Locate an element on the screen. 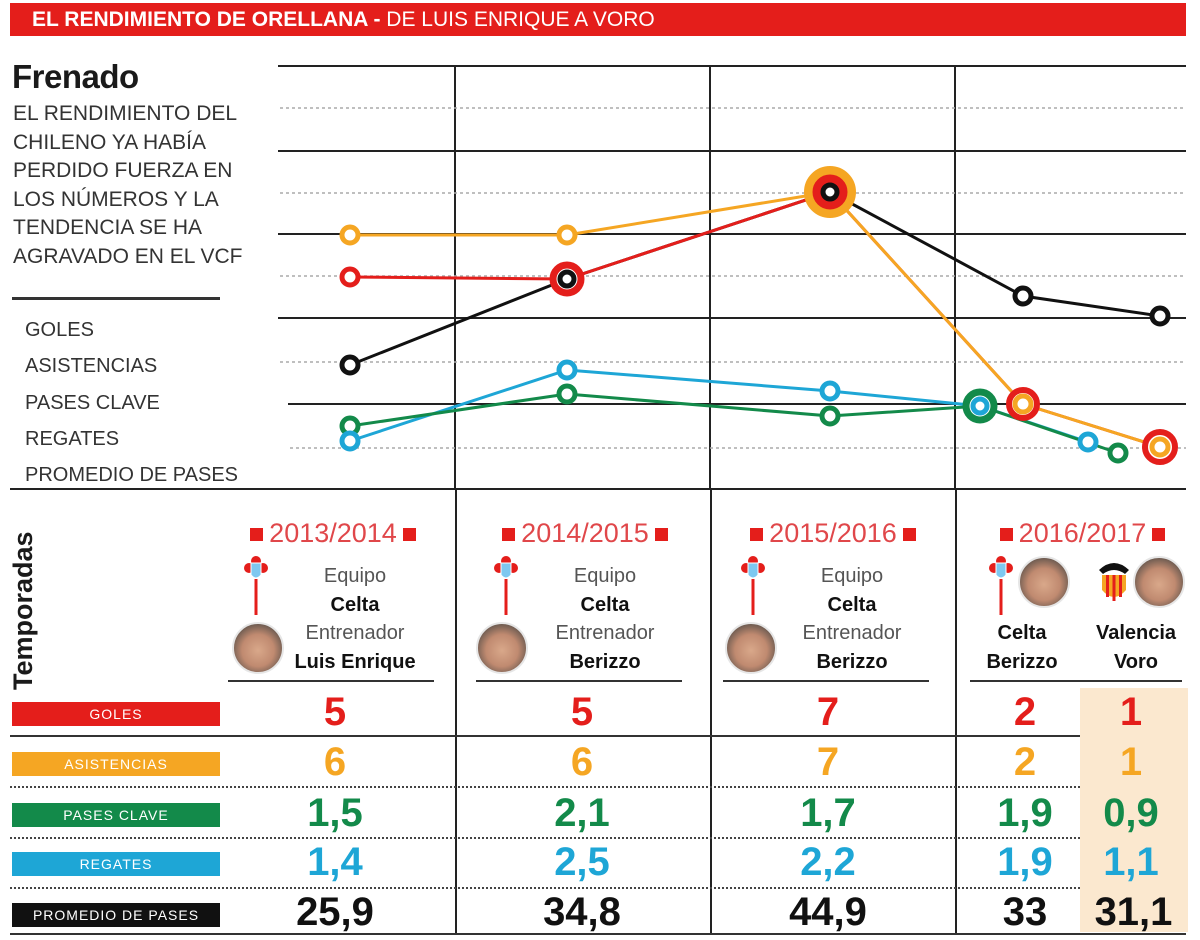  legend-item-goles: GOLES is located at coordinates (59, 330).